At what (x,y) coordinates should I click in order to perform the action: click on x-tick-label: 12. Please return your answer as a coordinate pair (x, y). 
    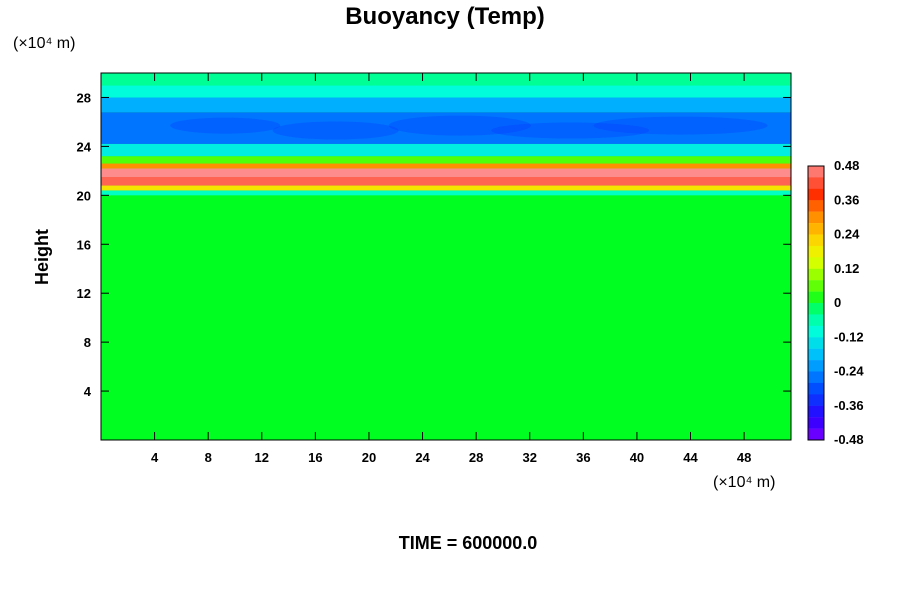
    Looking at the image, I should click on (262, 457).